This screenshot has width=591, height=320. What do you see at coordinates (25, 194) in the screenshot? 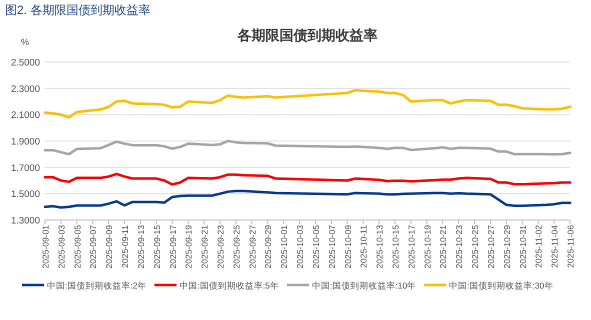
I see `y-tick-label: 1.5000` at bounding box center [25, 194].